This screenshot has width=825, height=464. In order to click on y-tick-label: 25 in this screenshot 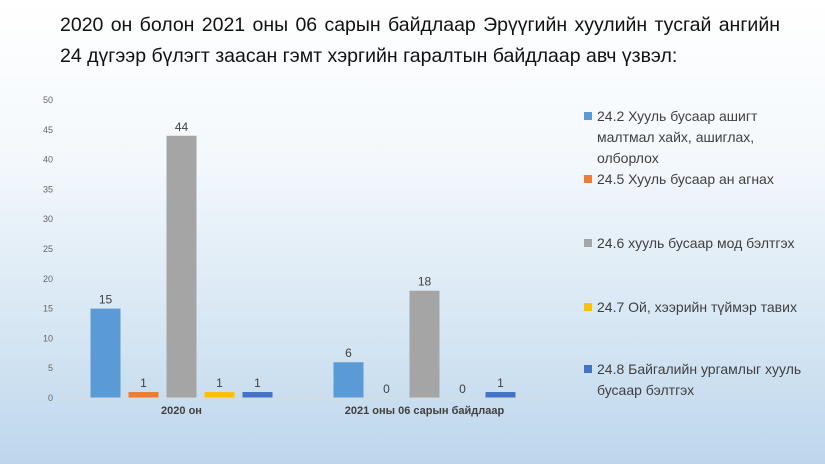, I will do `click(48, 249)`.